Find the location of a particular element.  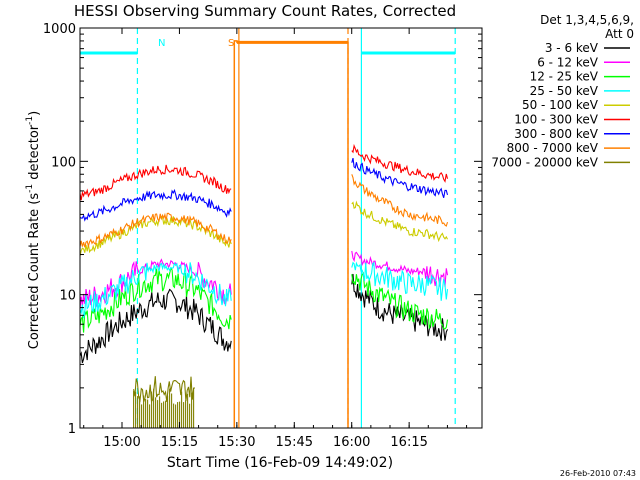

y-axis-label-end: ) is located at coordinates (34, 113).